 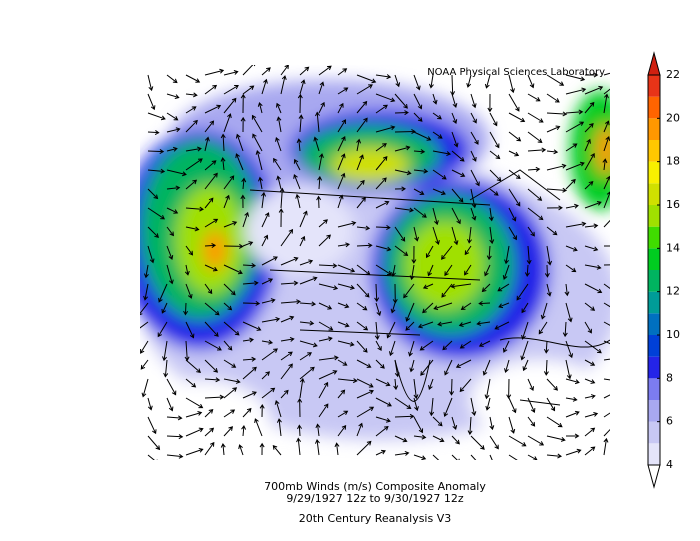 I want to click on colorbar-tick-label: 14, so click(x=673, y=247).